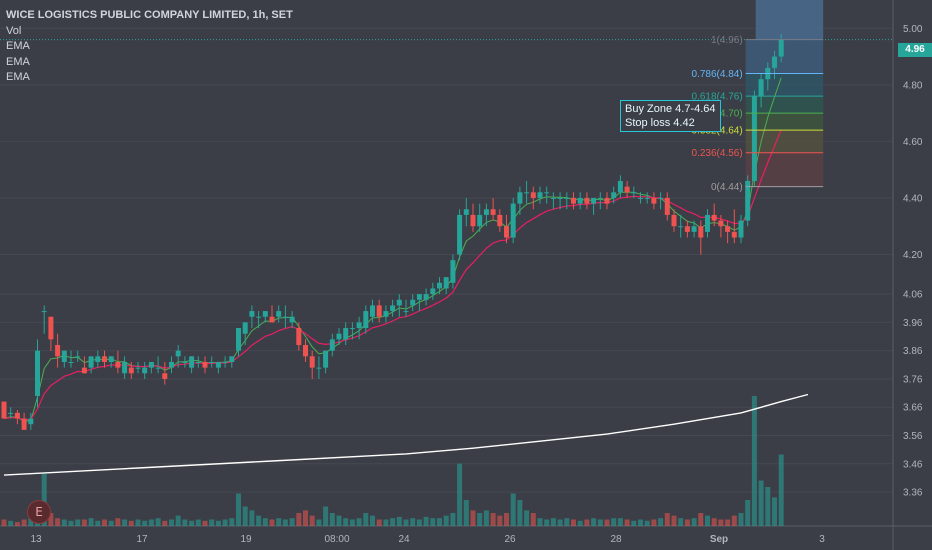 The height and width of the screenshot is (550, 932). Describe the element at coordinates (336, 539) in the screenshot. I see `x-tick-label: 08:00` at that location.